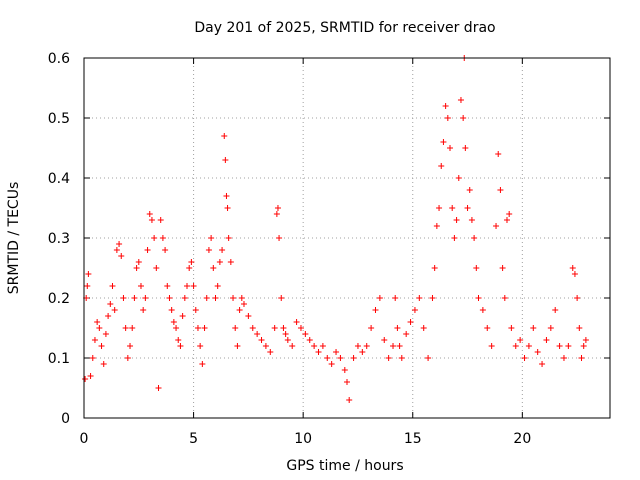  I want to click on y-tick-label: 0.6, so click(59, 59).